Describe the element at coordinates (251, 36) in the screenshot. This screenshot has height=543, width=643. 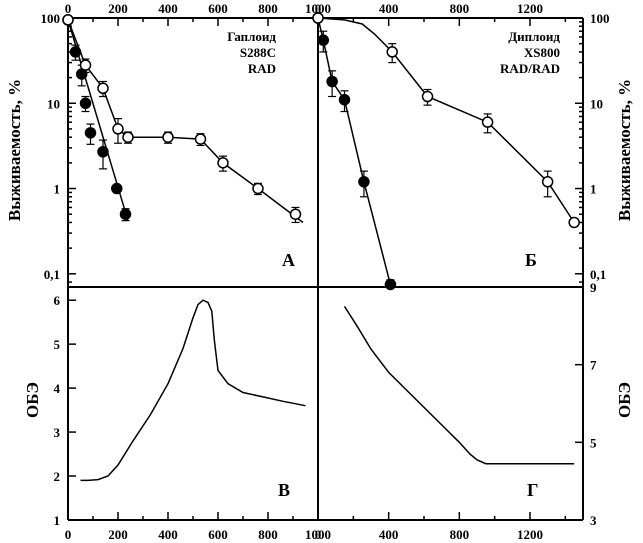
I see `panel-a-annotation-line-1: Гаплоид` at that location.